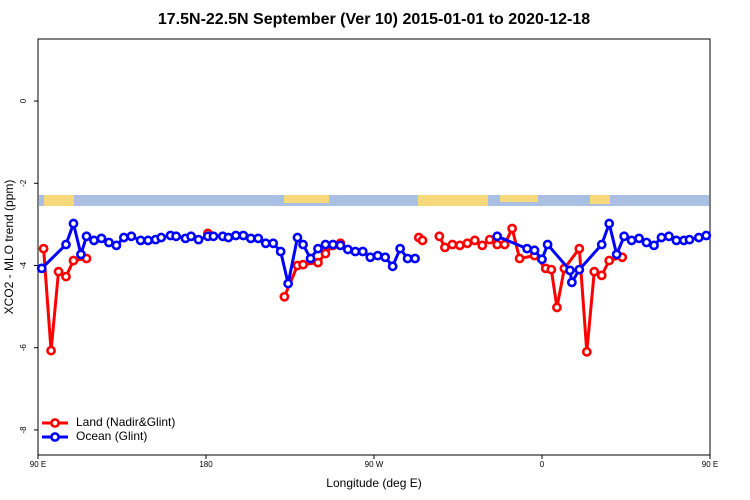  What do you see at coordinates (374, 464) in the screenshot?
I see `x-tick-label: 90 W` at bounding box center [374, 464].